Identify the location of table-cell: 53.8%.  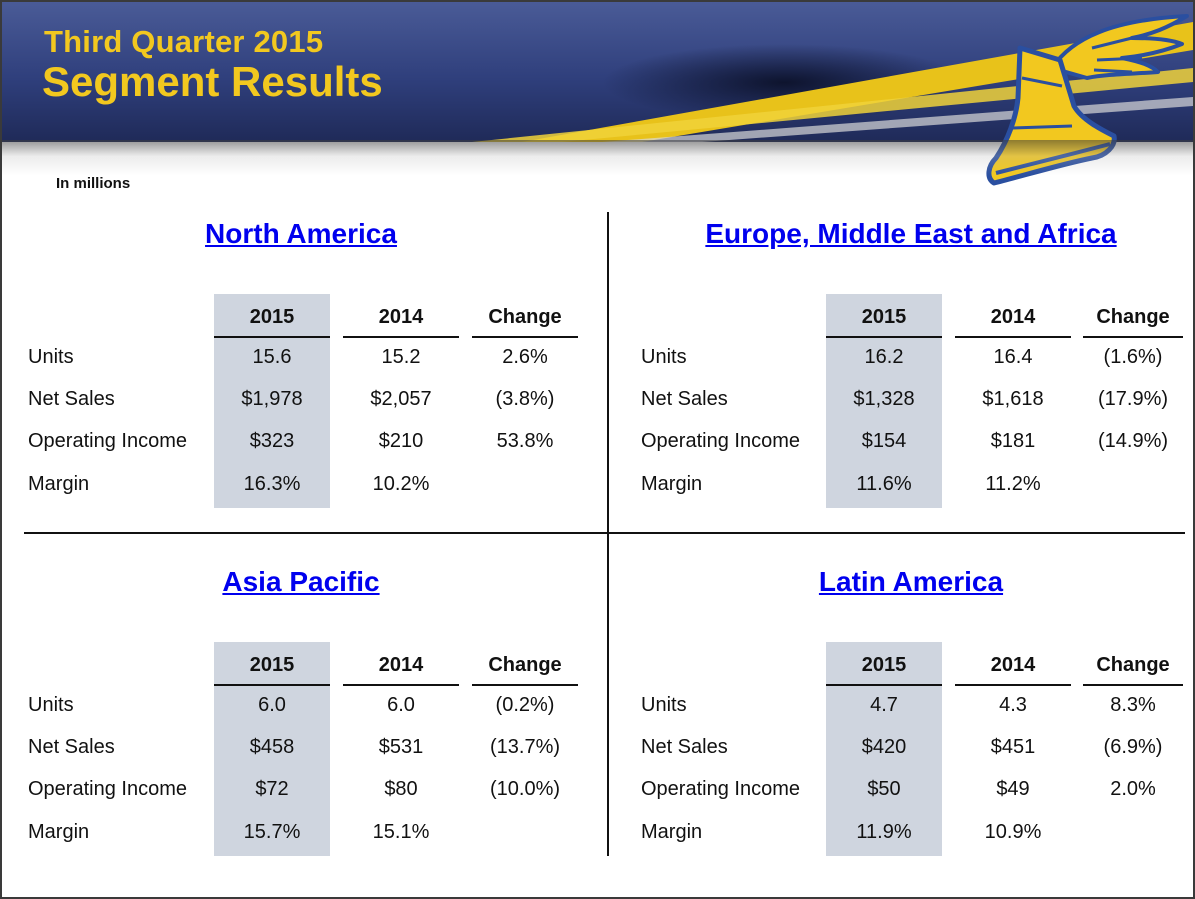
(525, 441).